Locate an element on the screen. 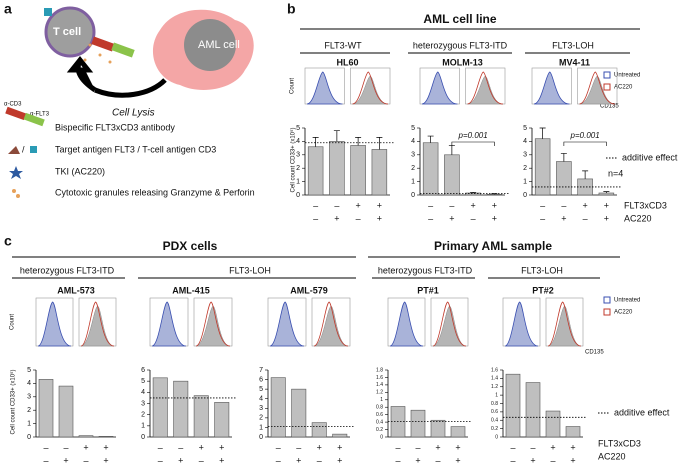  legend-untreated: Untreated is located at coordinates (627, 301).